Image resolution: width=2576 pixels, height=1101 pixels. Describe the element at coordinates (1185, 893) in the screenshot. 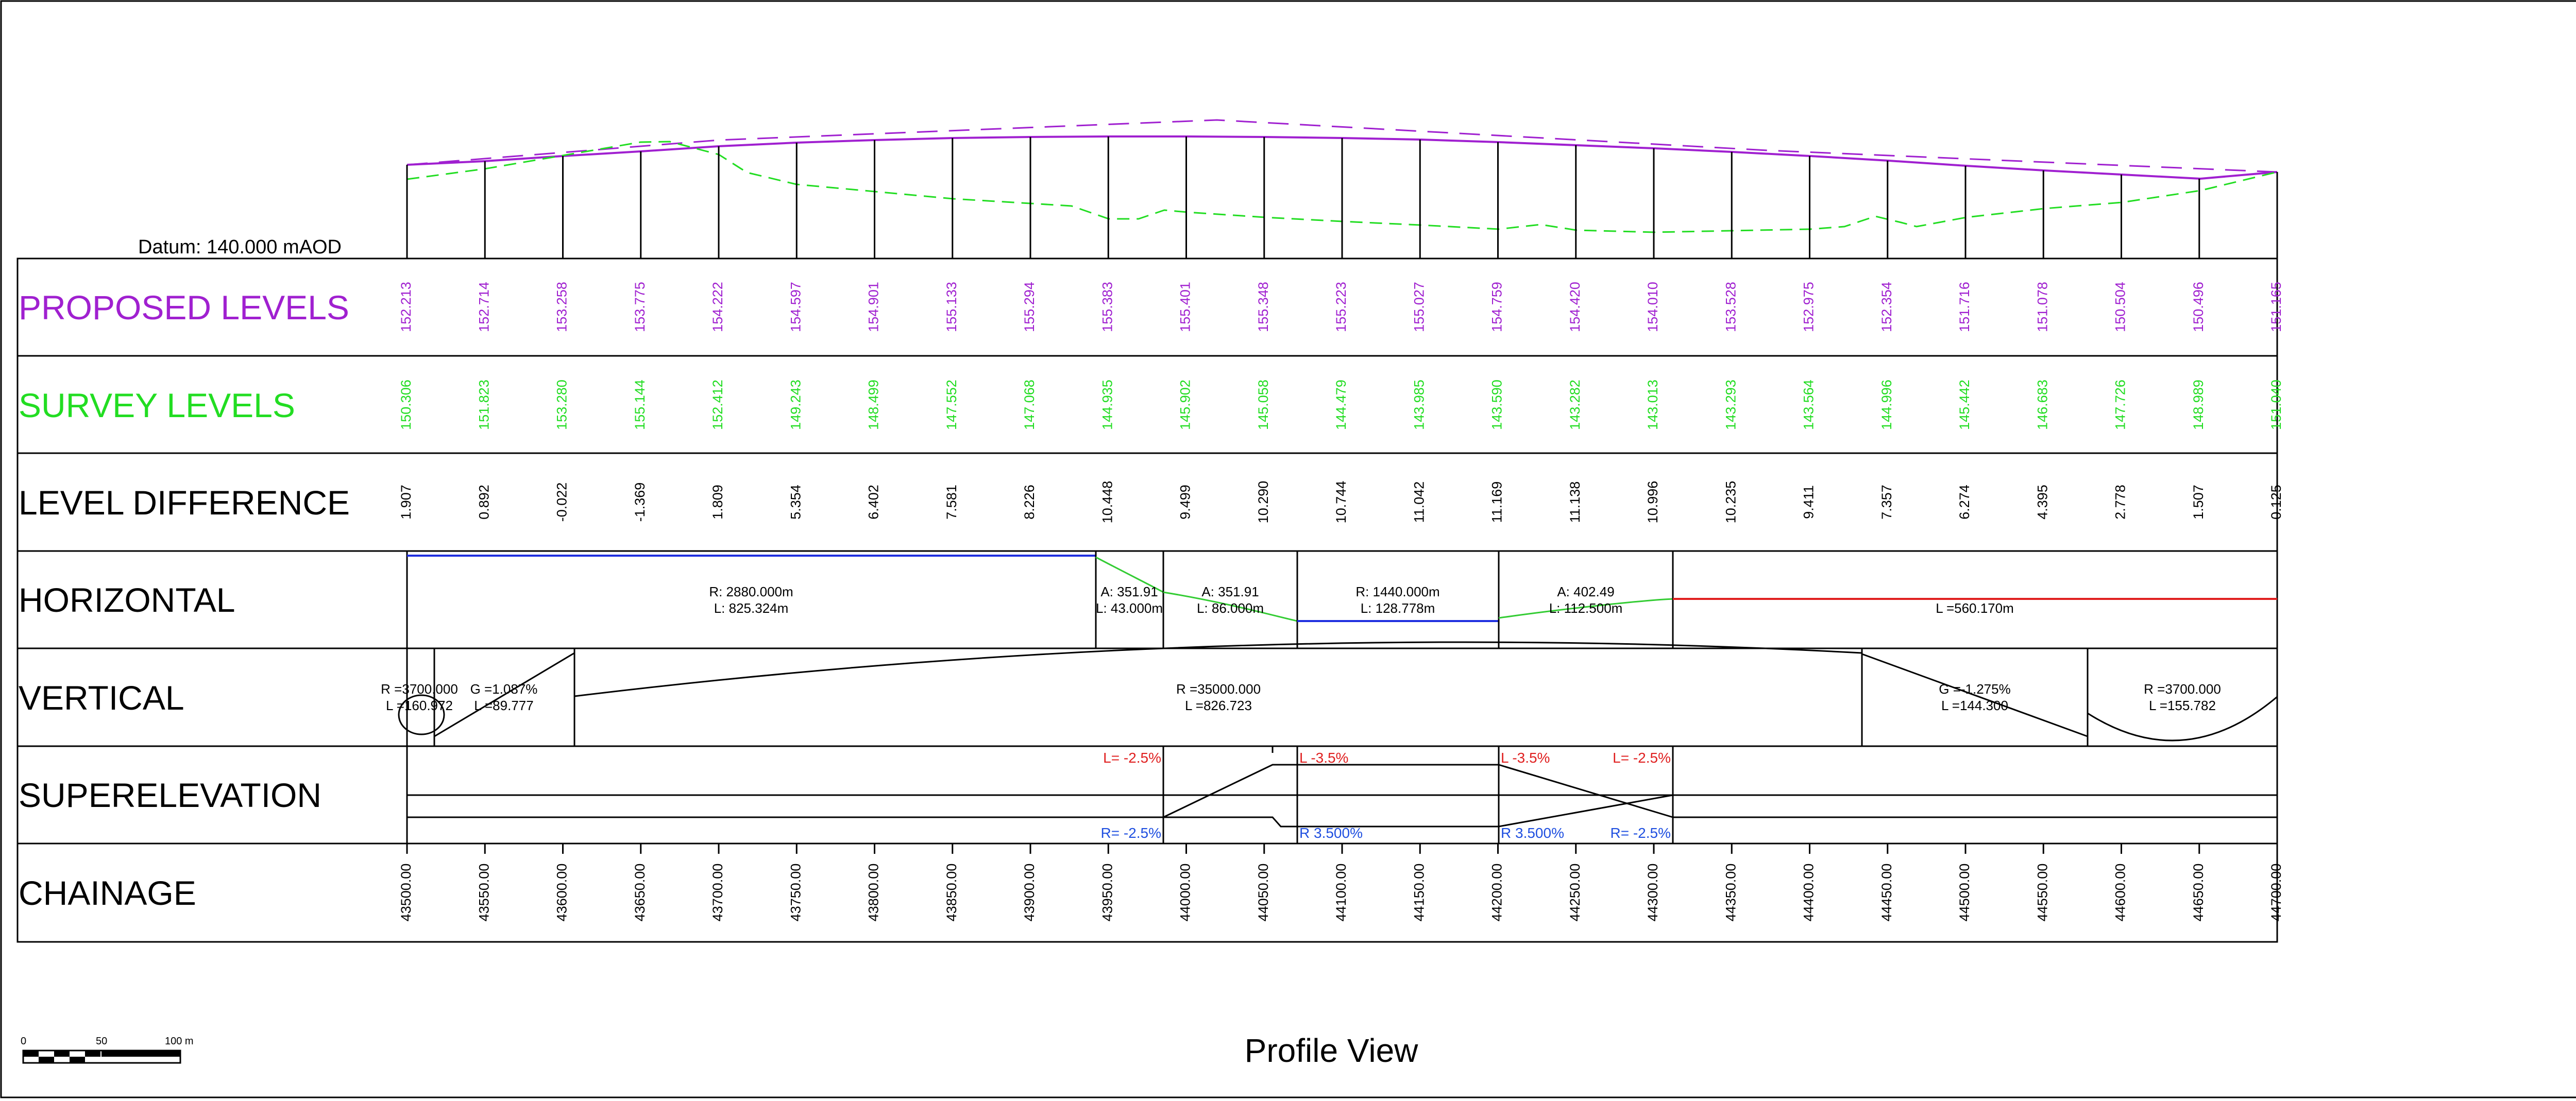

I see `chainage-value: 44000.00` at that location.